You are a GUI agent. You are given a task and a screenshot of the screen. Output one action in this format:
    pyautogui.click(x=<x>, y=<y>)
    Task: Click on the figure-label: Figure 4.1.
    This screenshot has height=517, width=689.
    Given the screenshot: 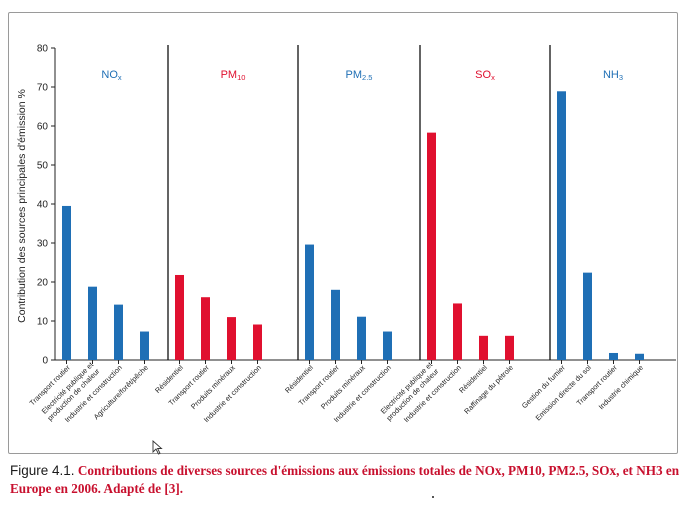 What is the action you would take?
    pyautogui.click(x=42, y=470)
    